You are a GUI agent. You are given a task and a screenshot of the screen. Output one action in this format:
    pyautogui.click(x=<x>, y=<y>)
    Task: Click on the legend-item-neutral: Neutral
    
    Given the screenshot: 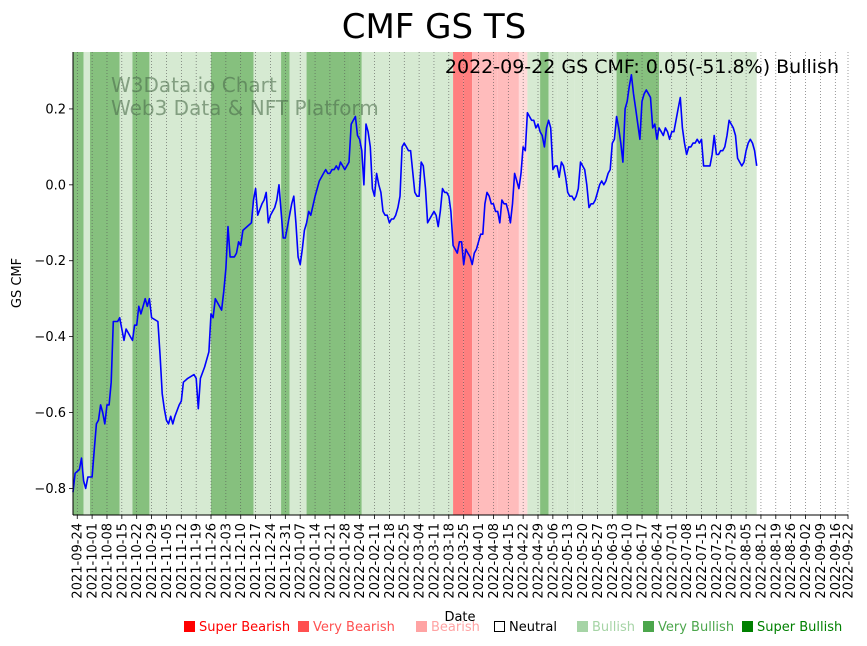 What is the action you would take?
    pyautogui.click(x=525, y=627)
    